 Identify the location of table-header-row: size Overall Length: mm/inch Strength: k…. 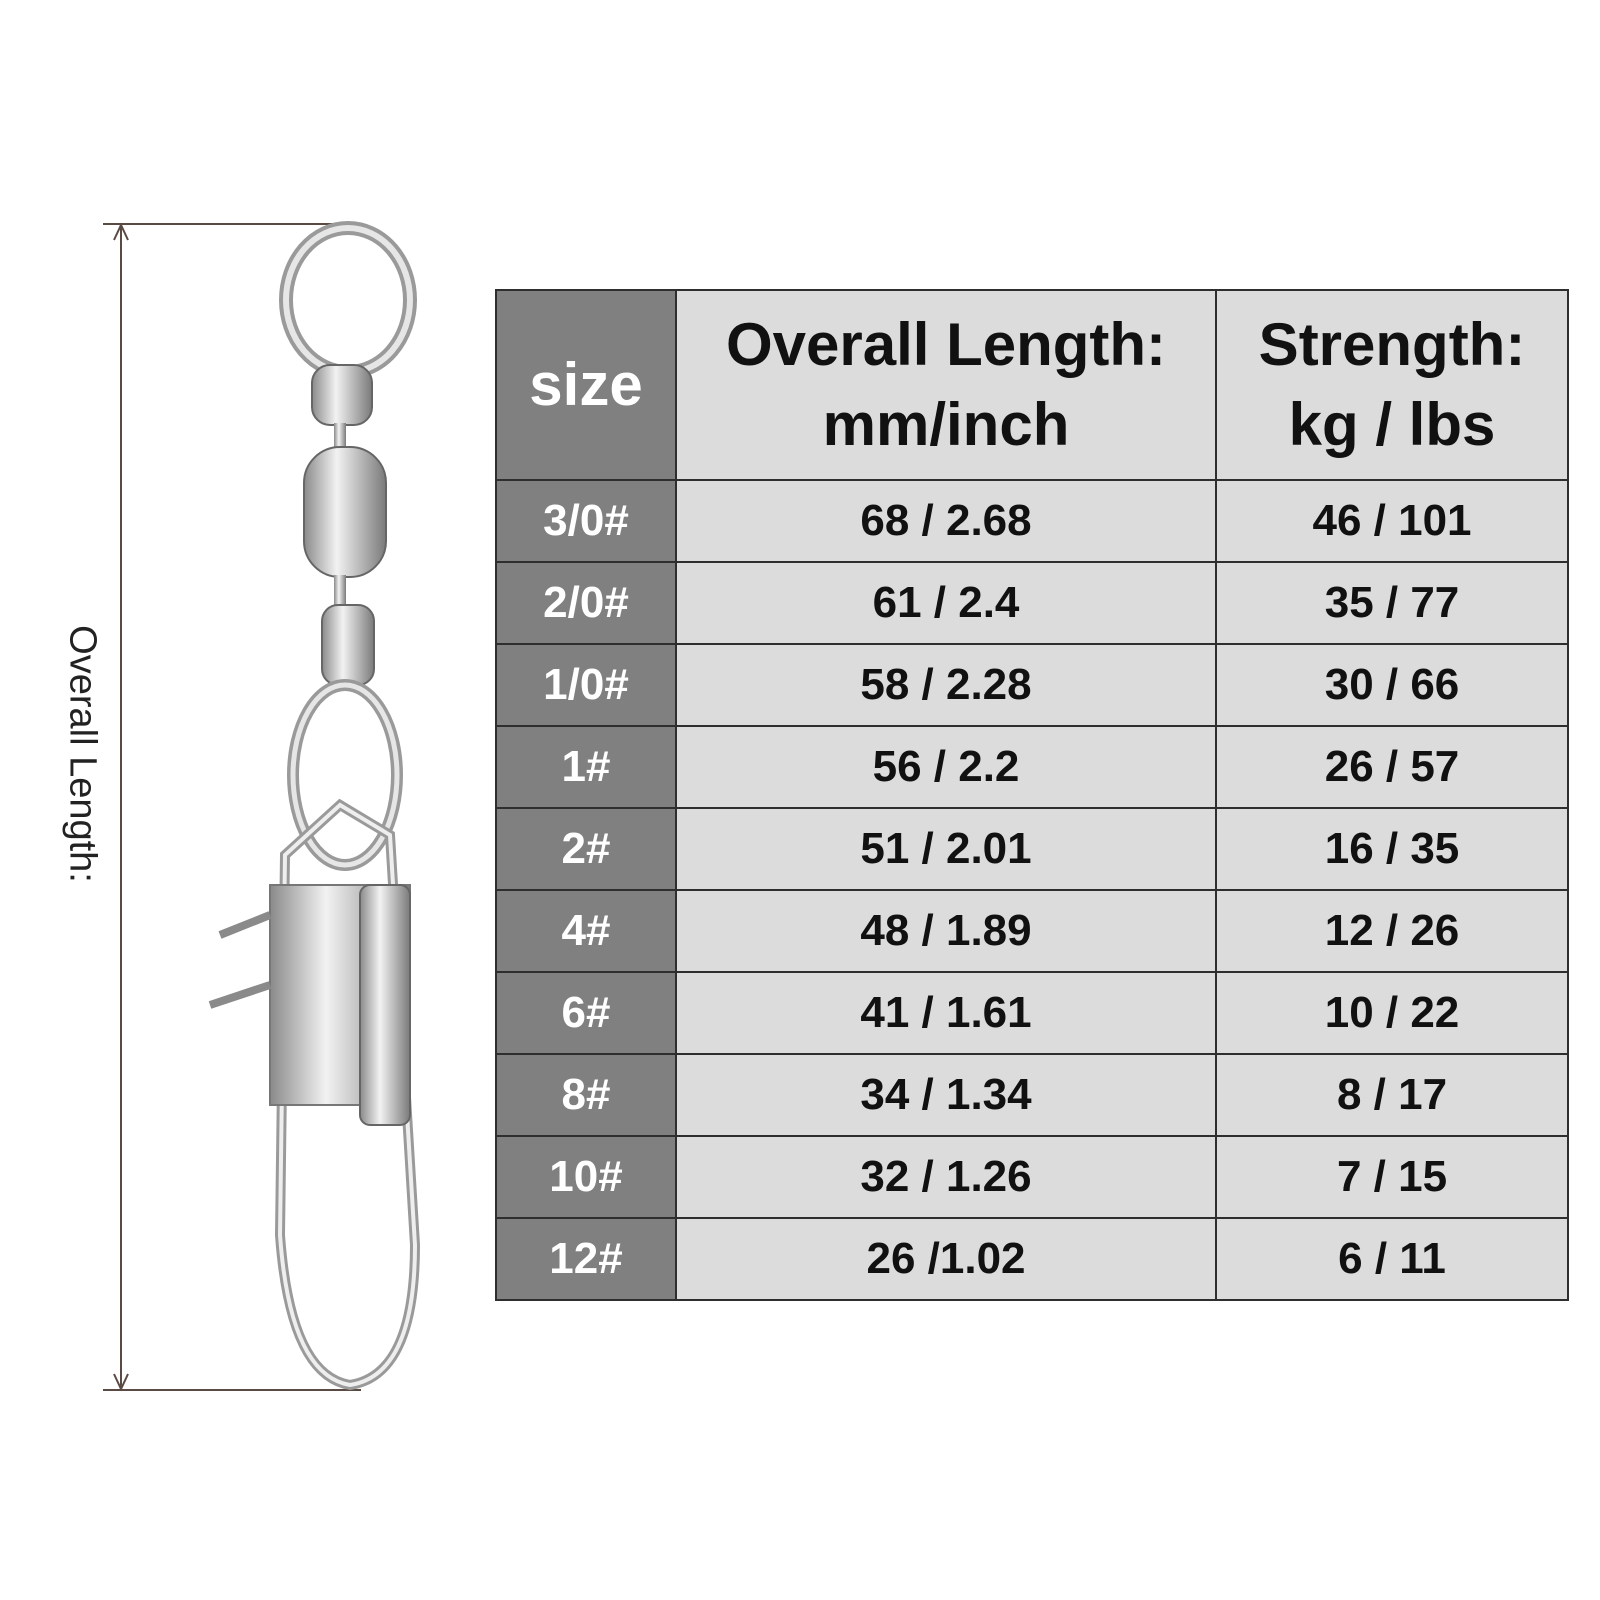
(1032, 385).